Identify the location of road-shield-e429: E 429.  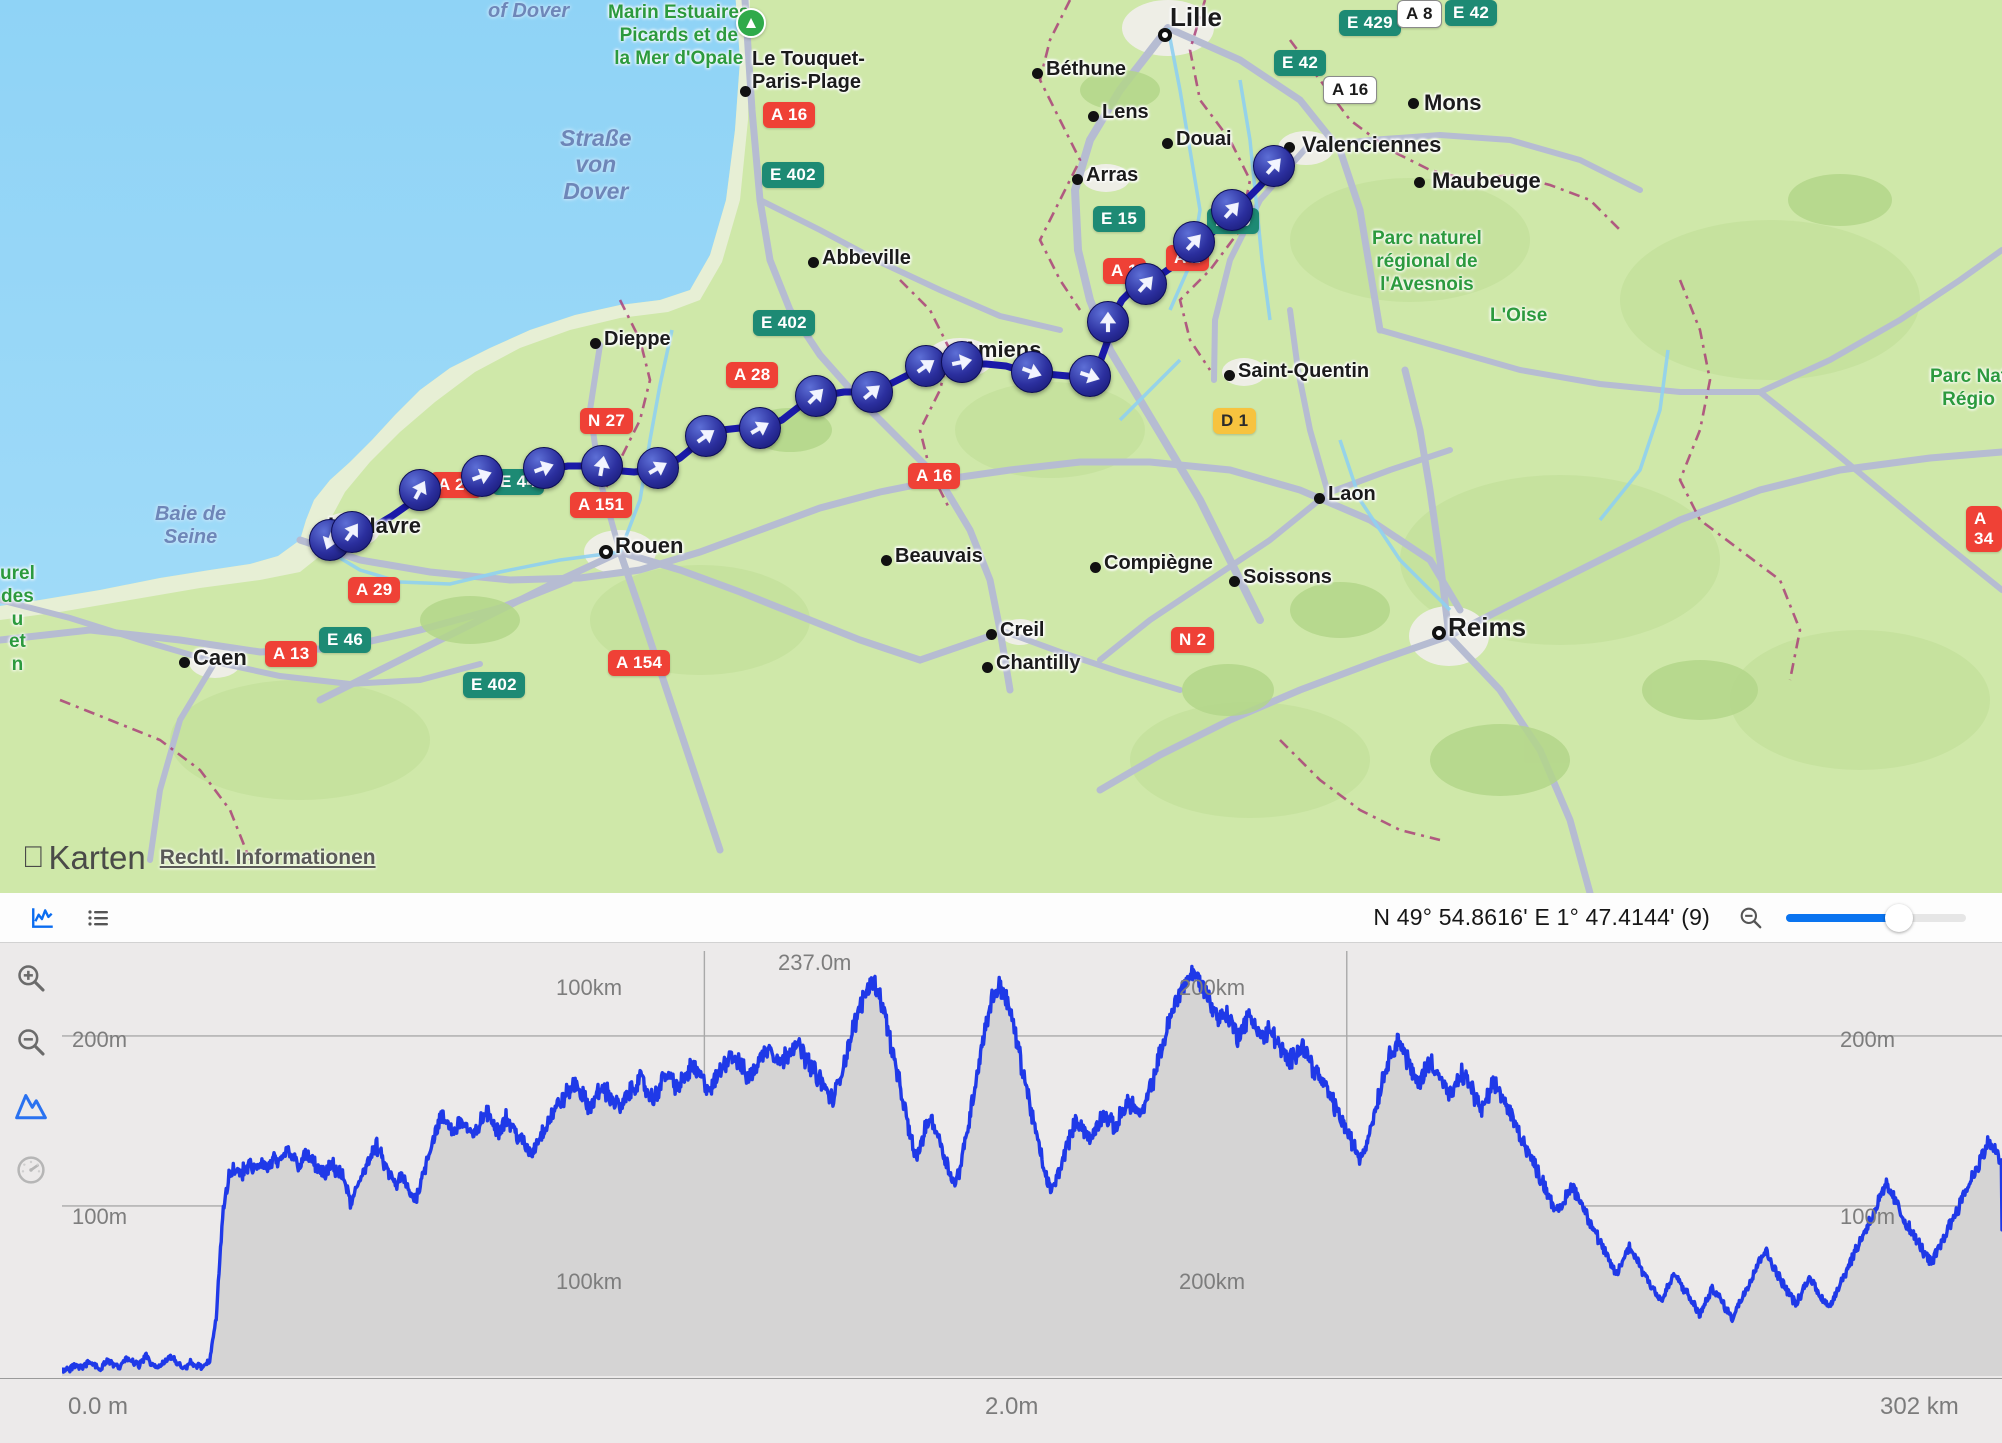
(1370, 23).